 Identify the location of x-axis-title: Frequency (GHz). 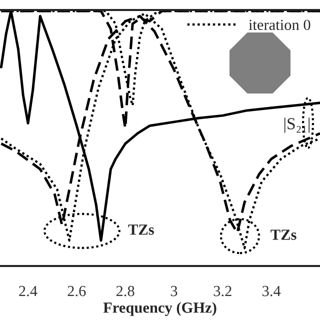
(159, 309).